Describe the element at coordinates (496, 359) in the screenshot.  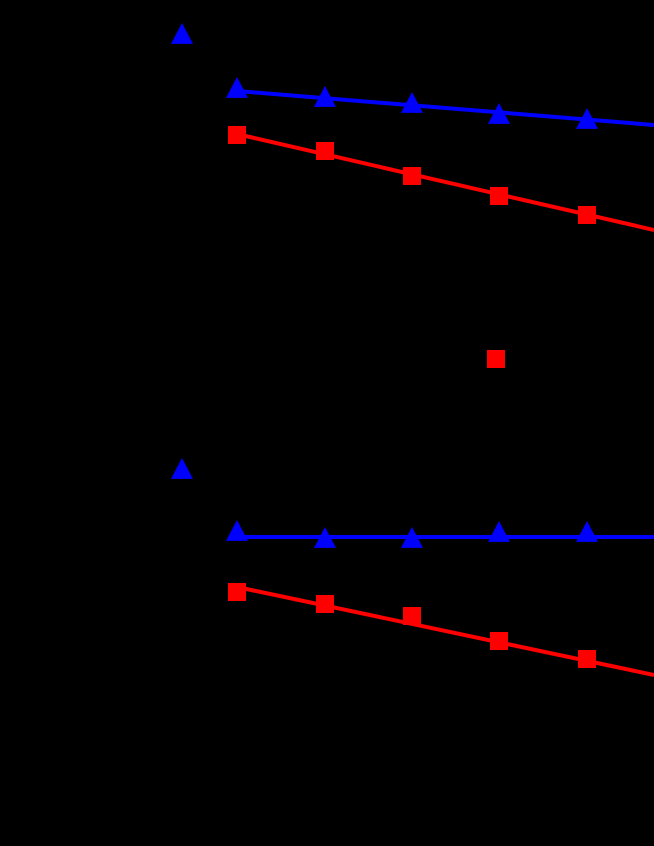
I see `legend-square-icon` at that location.